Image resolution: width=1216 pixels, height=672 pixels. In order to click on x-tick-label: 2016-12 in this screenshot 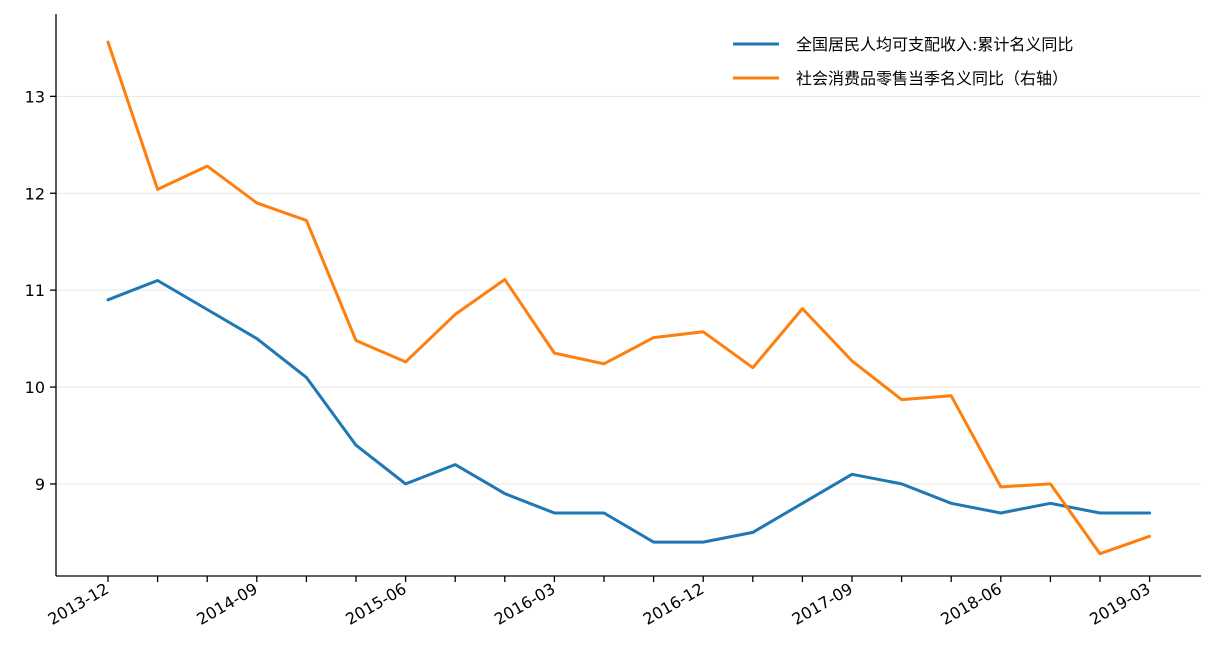, I will do `click(673, 604)`.